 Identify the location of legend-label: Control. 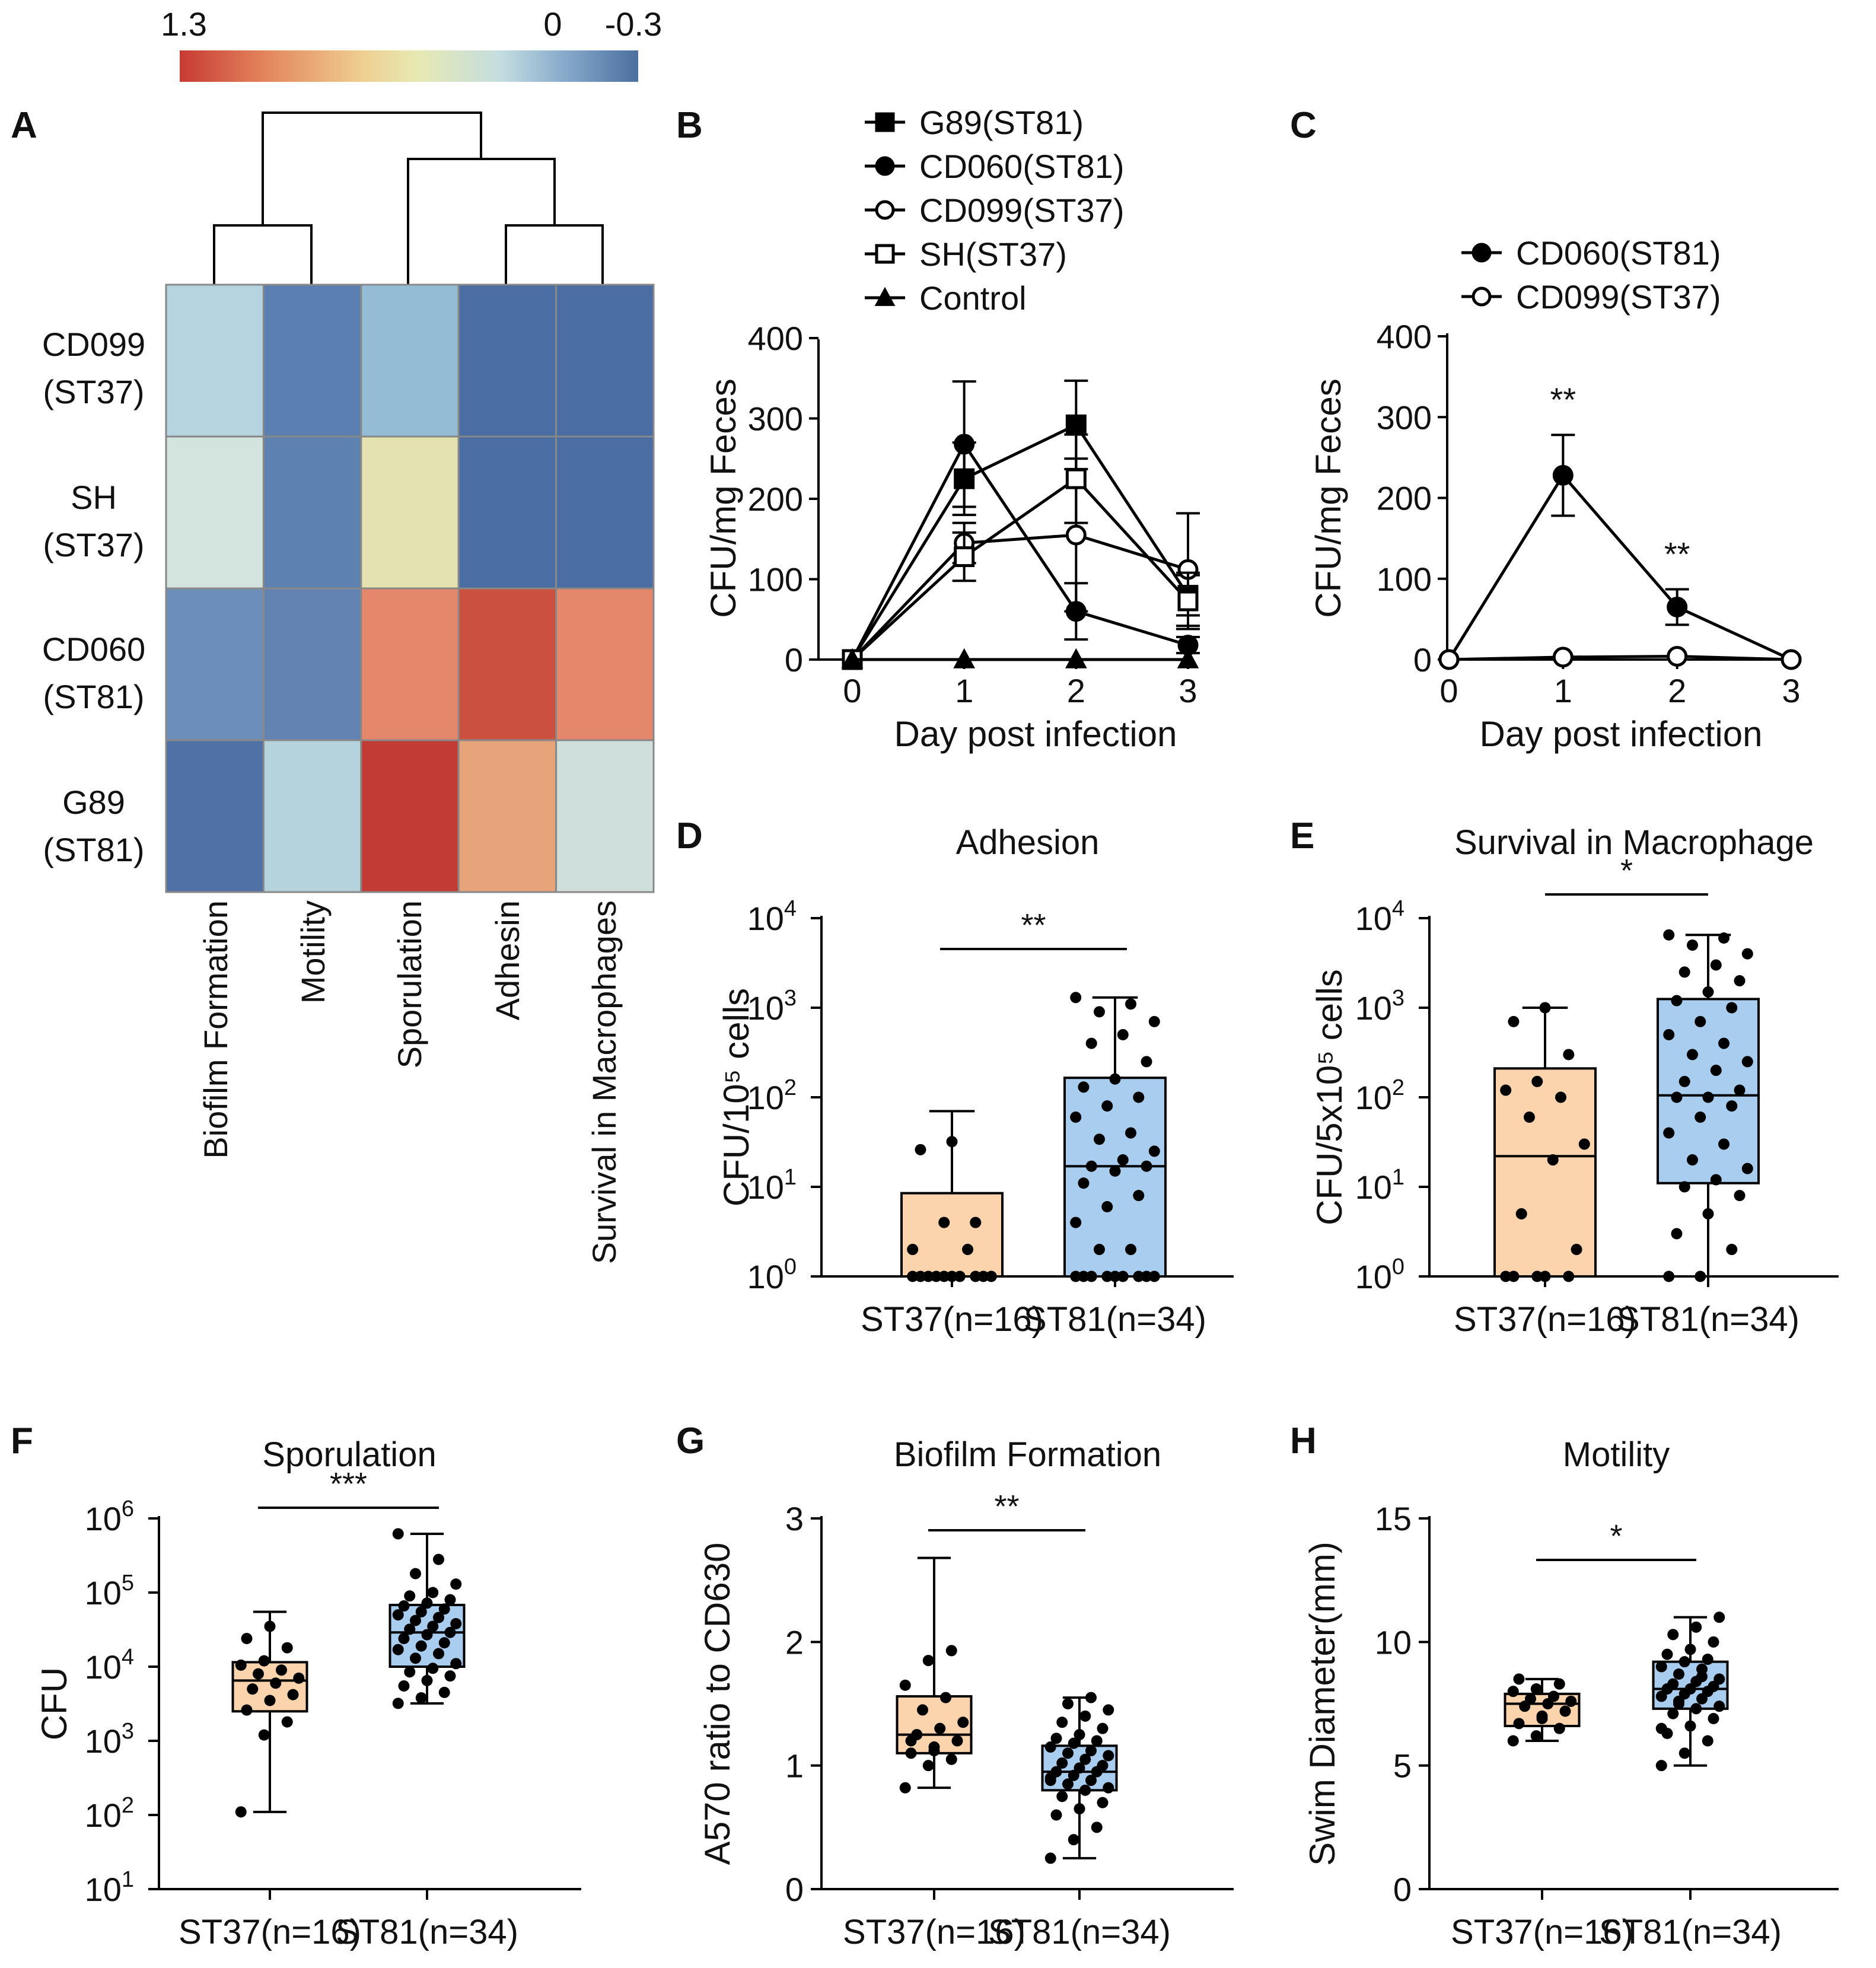
(973, 298).